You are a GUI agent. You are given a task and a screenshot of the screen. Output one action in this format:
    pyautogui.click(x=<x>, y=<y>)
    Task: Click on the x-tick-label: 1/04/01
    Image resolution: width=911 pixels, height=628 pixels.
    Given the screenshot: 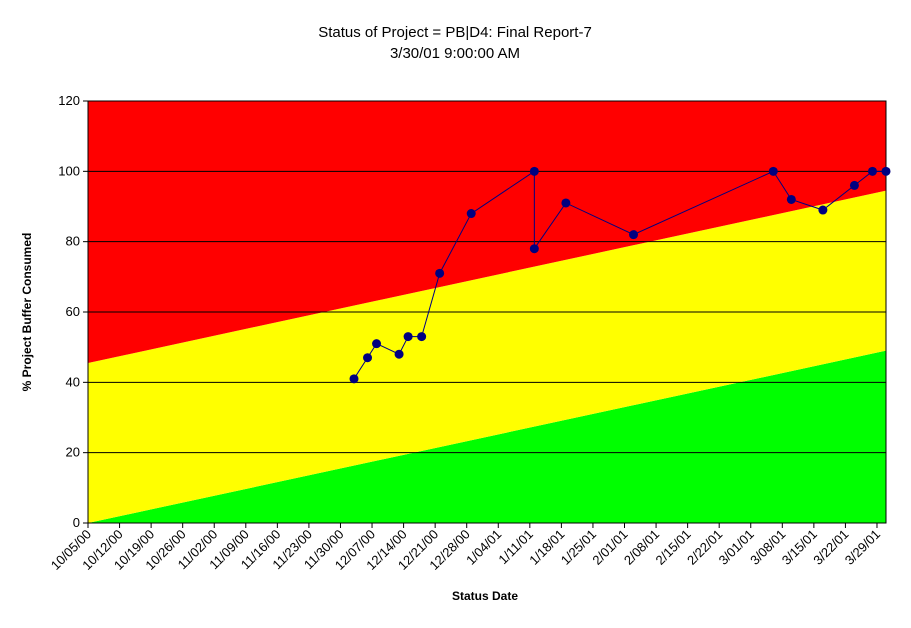 What is the action you would take?
    pyautogui.click(x=483, y=547)
    